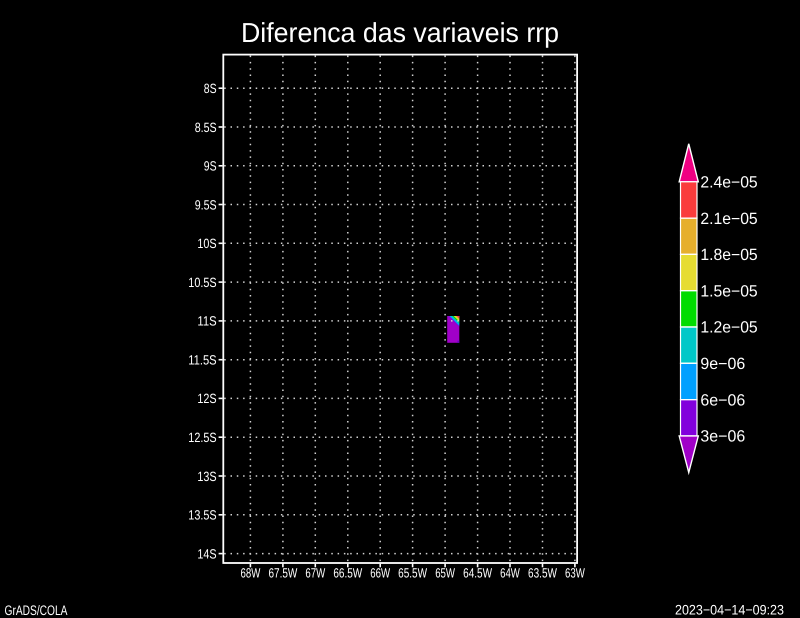 The width and height of the screenshot is (800, 618). What do you see at coordinates (206, 476) in the screenshot?
I see `svg-text: 13S` at bounding box center [206, 476].